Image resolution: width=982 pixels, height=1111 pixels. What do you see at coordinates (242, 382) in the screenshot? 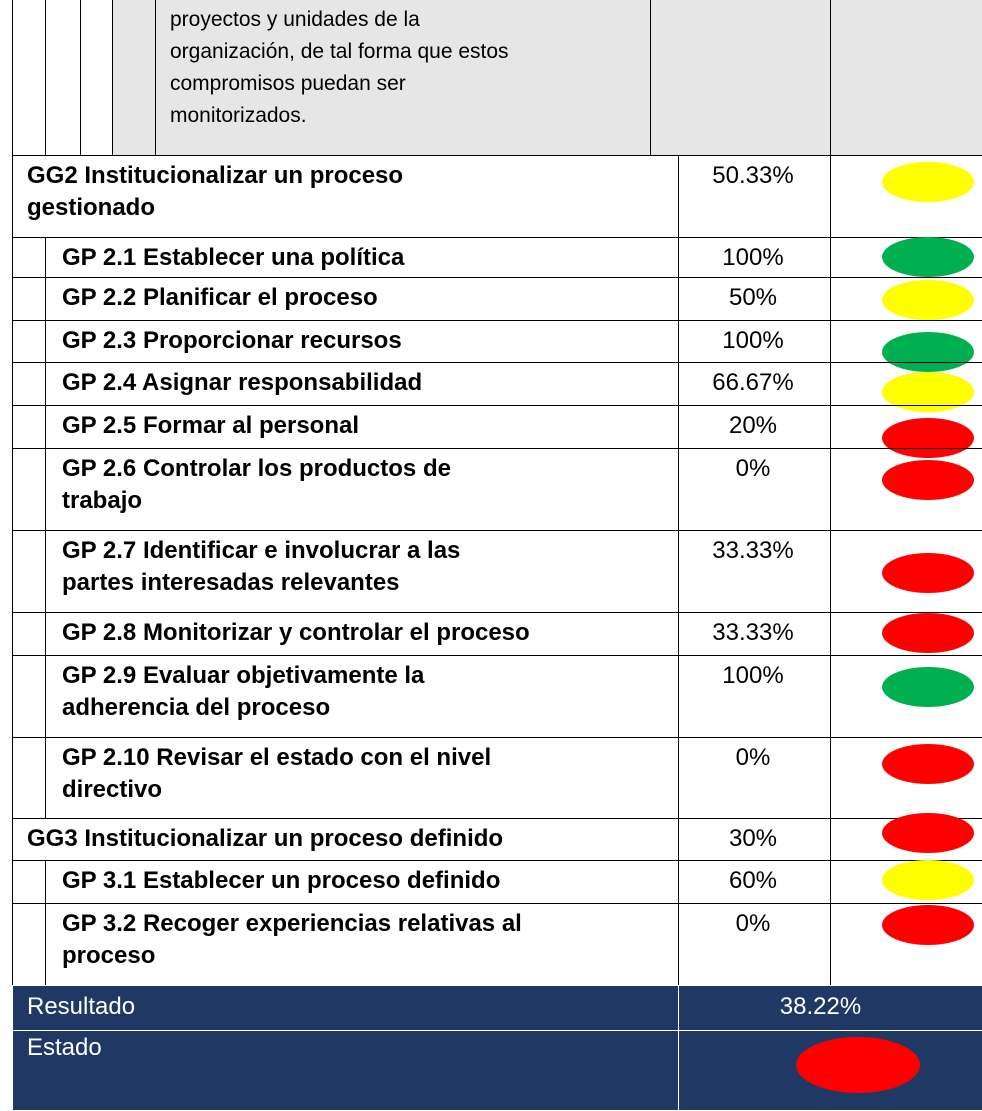
I see `row-label: GP 2.4 Asignar responsabilidad` at bounding box center [242, 382].